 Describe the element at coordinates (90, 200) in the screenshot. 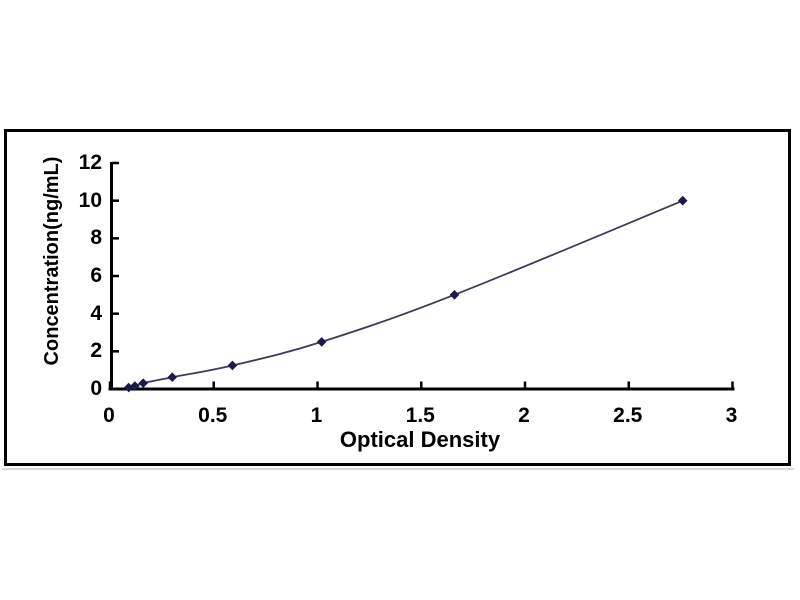

I see `y-tick-label: 10` at that location.